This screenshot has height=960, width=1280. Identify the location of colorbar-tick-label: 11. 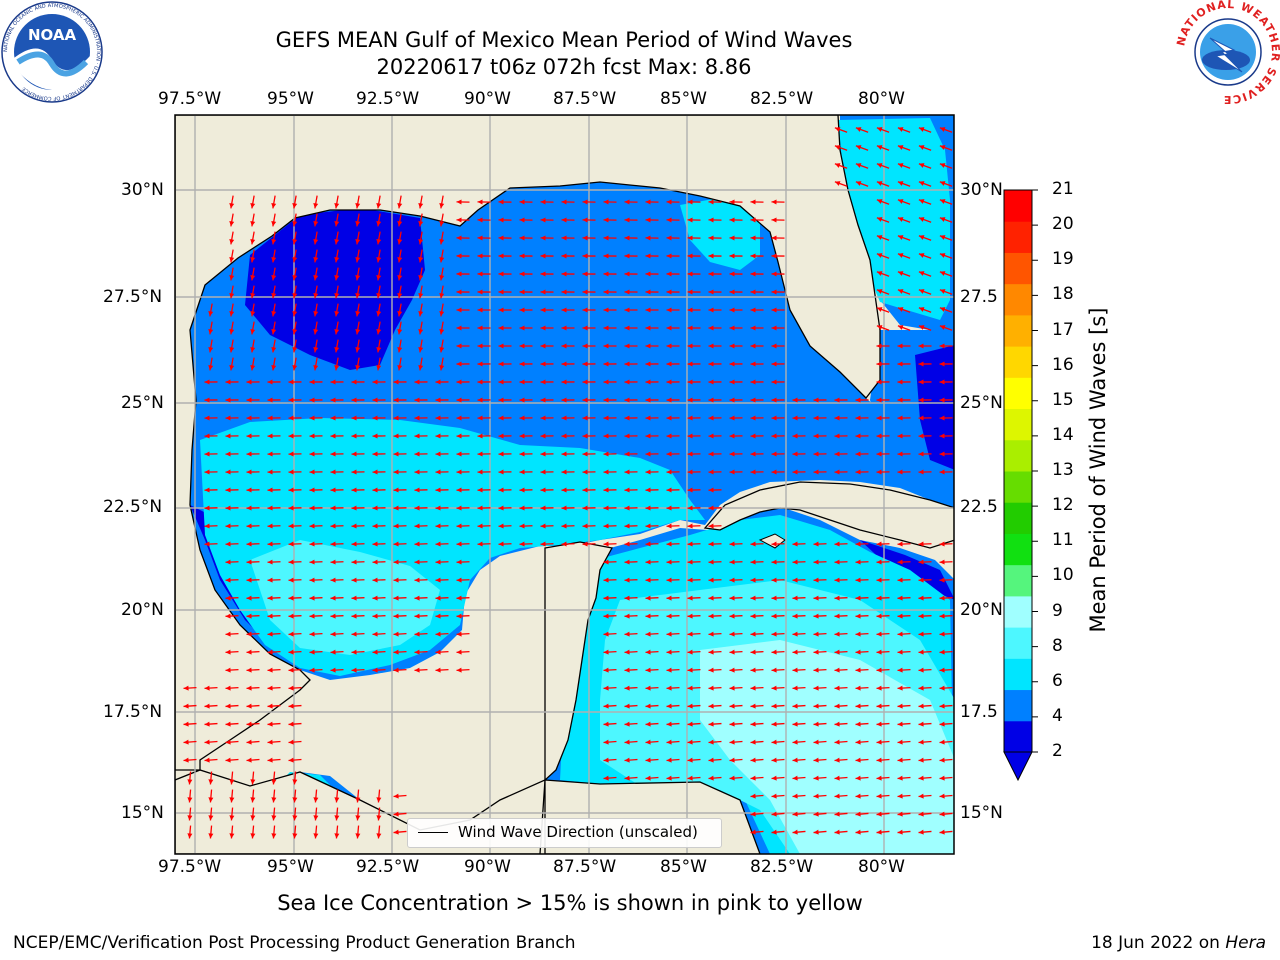
(1063, 540).